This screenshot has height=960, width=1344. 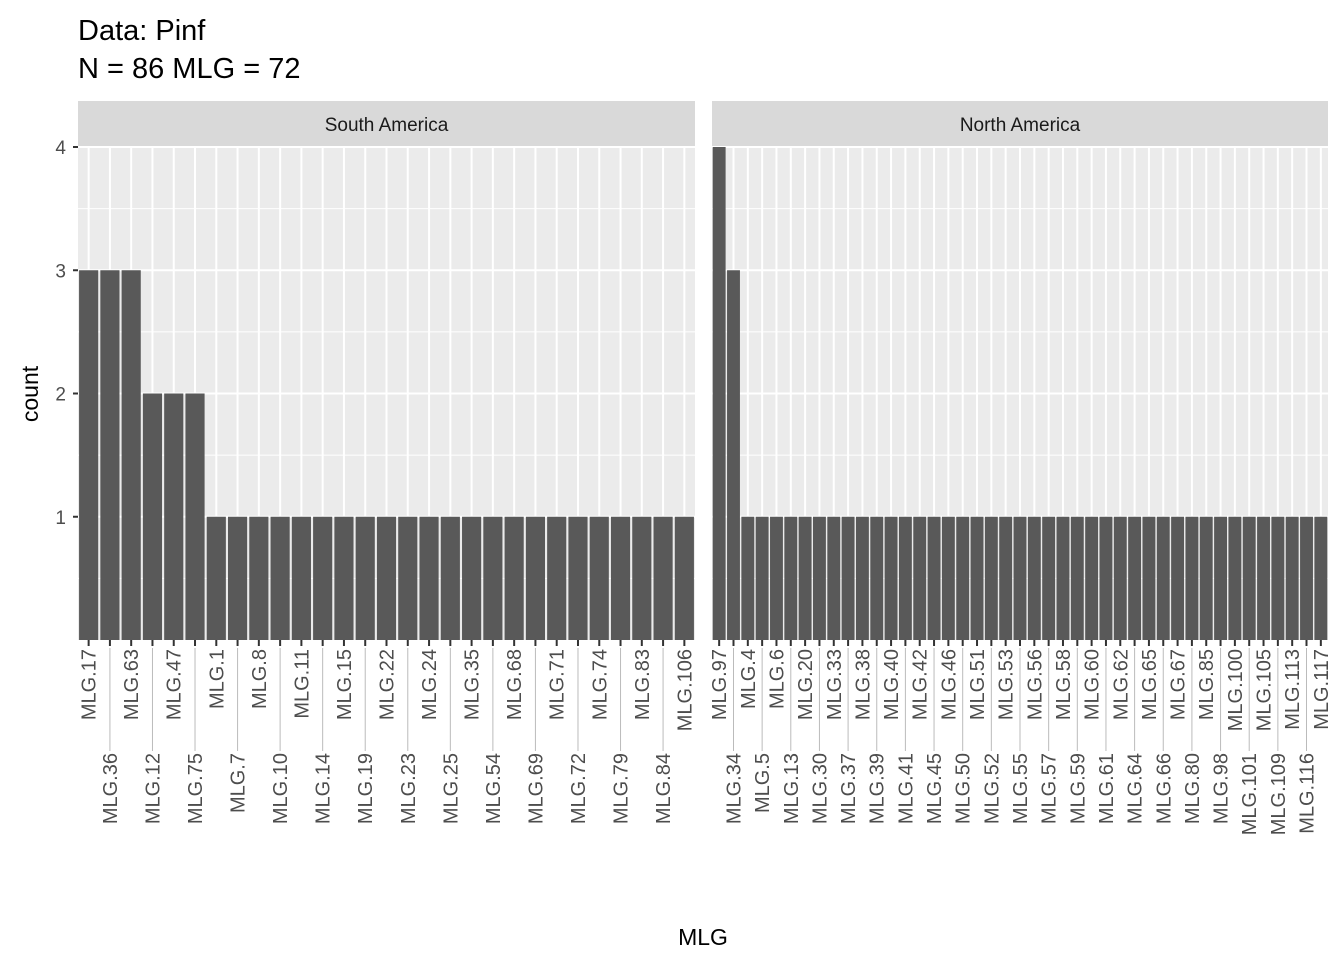 What do you see at coordinates (430, 684) in the screenshot?
I see `x-tick-label: MLG.24` at bounding box center [430, 684].